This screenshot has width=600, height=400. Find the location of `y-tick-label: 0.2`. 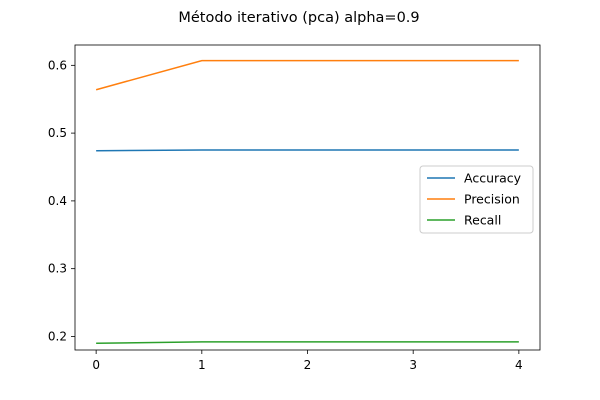

y-tick-label: 0.2 is located at coordinates (57, 336).